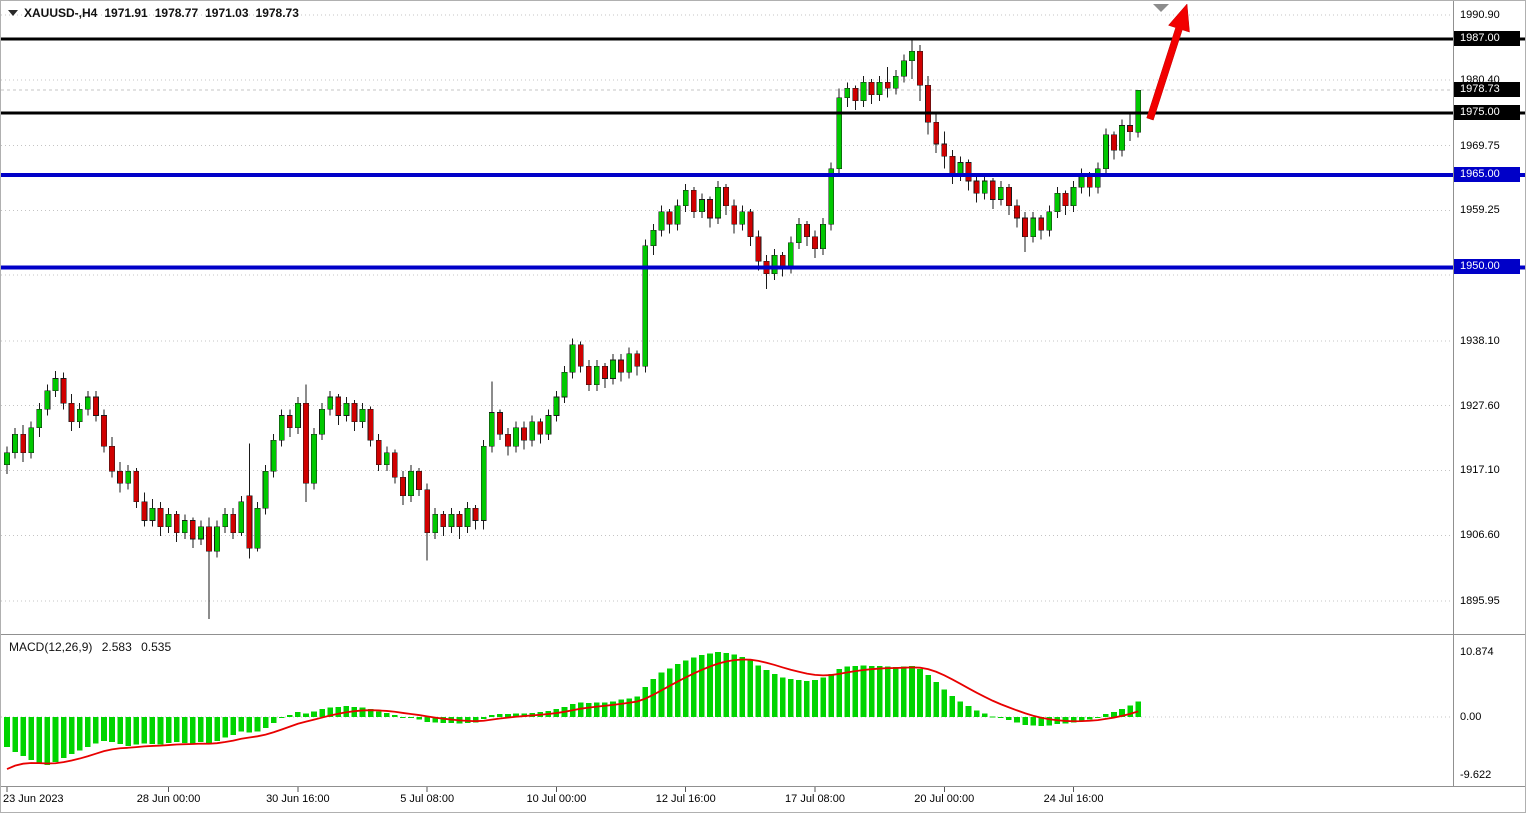 The height and width of the screenshot is (813, 1526). What do you see at coordinates (1480, 15) in the screenshot?
I see `price-axis-label: 1990.90` at bounding box center [1480, 15].